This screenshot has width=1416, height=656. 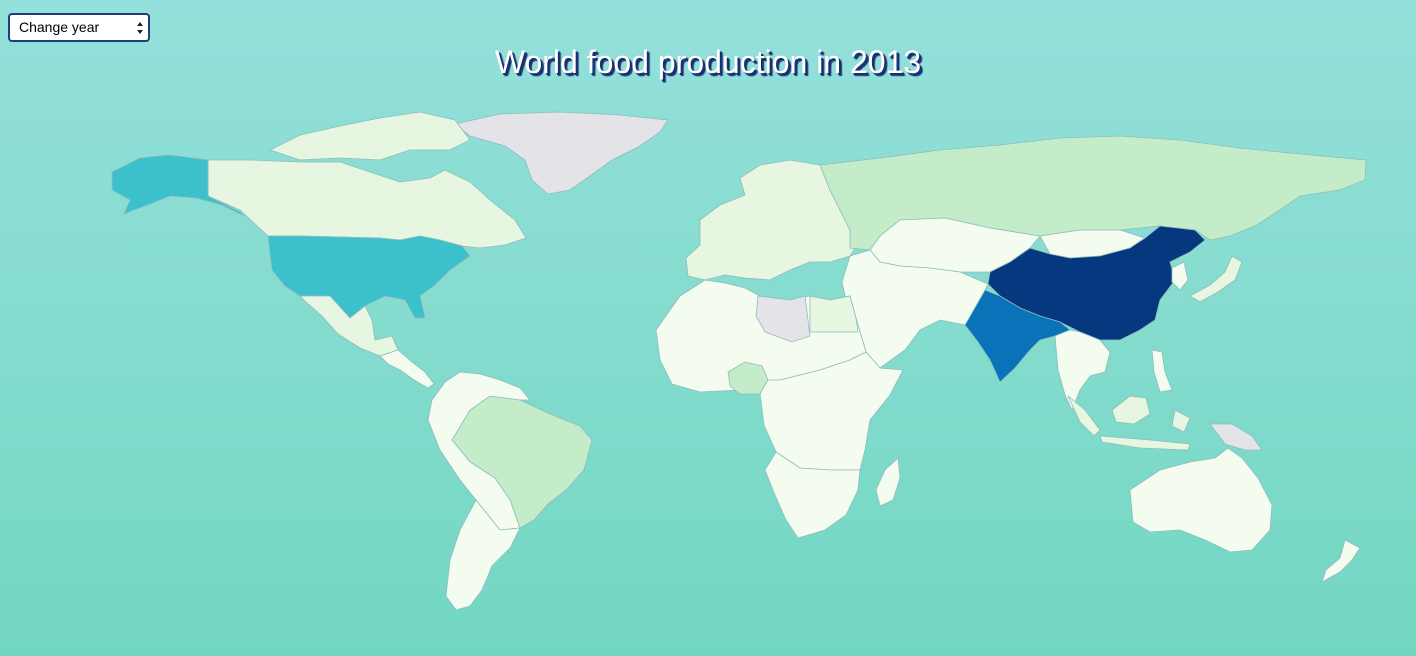 What do you see at coordinates (349, 326) in the screenshot?
I see `region-mexico` at bounding box center [349, 326].